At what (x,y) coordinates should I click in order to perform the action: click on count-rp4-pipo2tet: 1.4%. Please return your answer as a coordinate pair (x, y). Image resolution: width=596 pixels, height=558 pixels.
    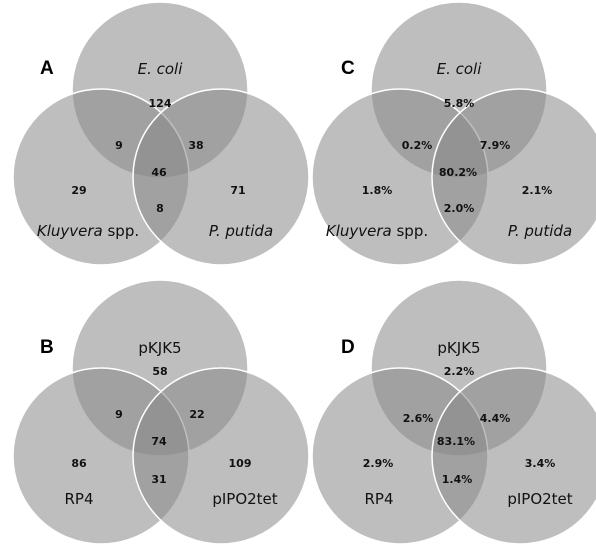
    Looking at the image, I should click on (457, 479).